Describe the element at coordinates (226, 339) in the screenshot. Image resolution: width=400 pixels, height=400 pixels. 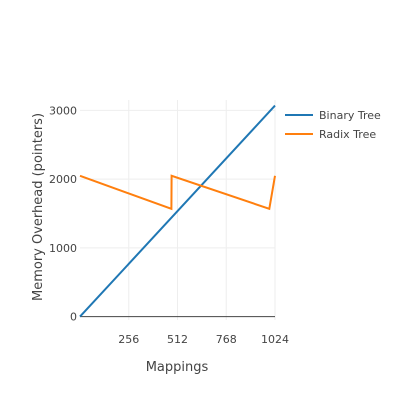
I see `x-tick-label: 768` at that location.